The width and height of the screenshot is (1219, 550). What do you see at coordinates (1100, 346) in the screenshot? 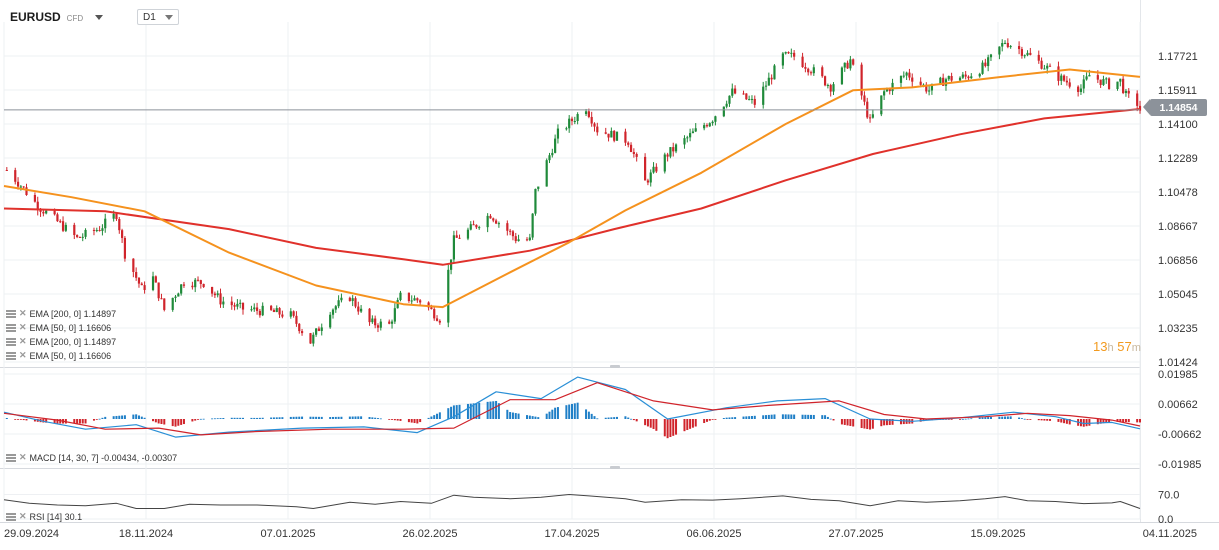
I see `countdown-hours: 13` at bounding box center [1100, 346].